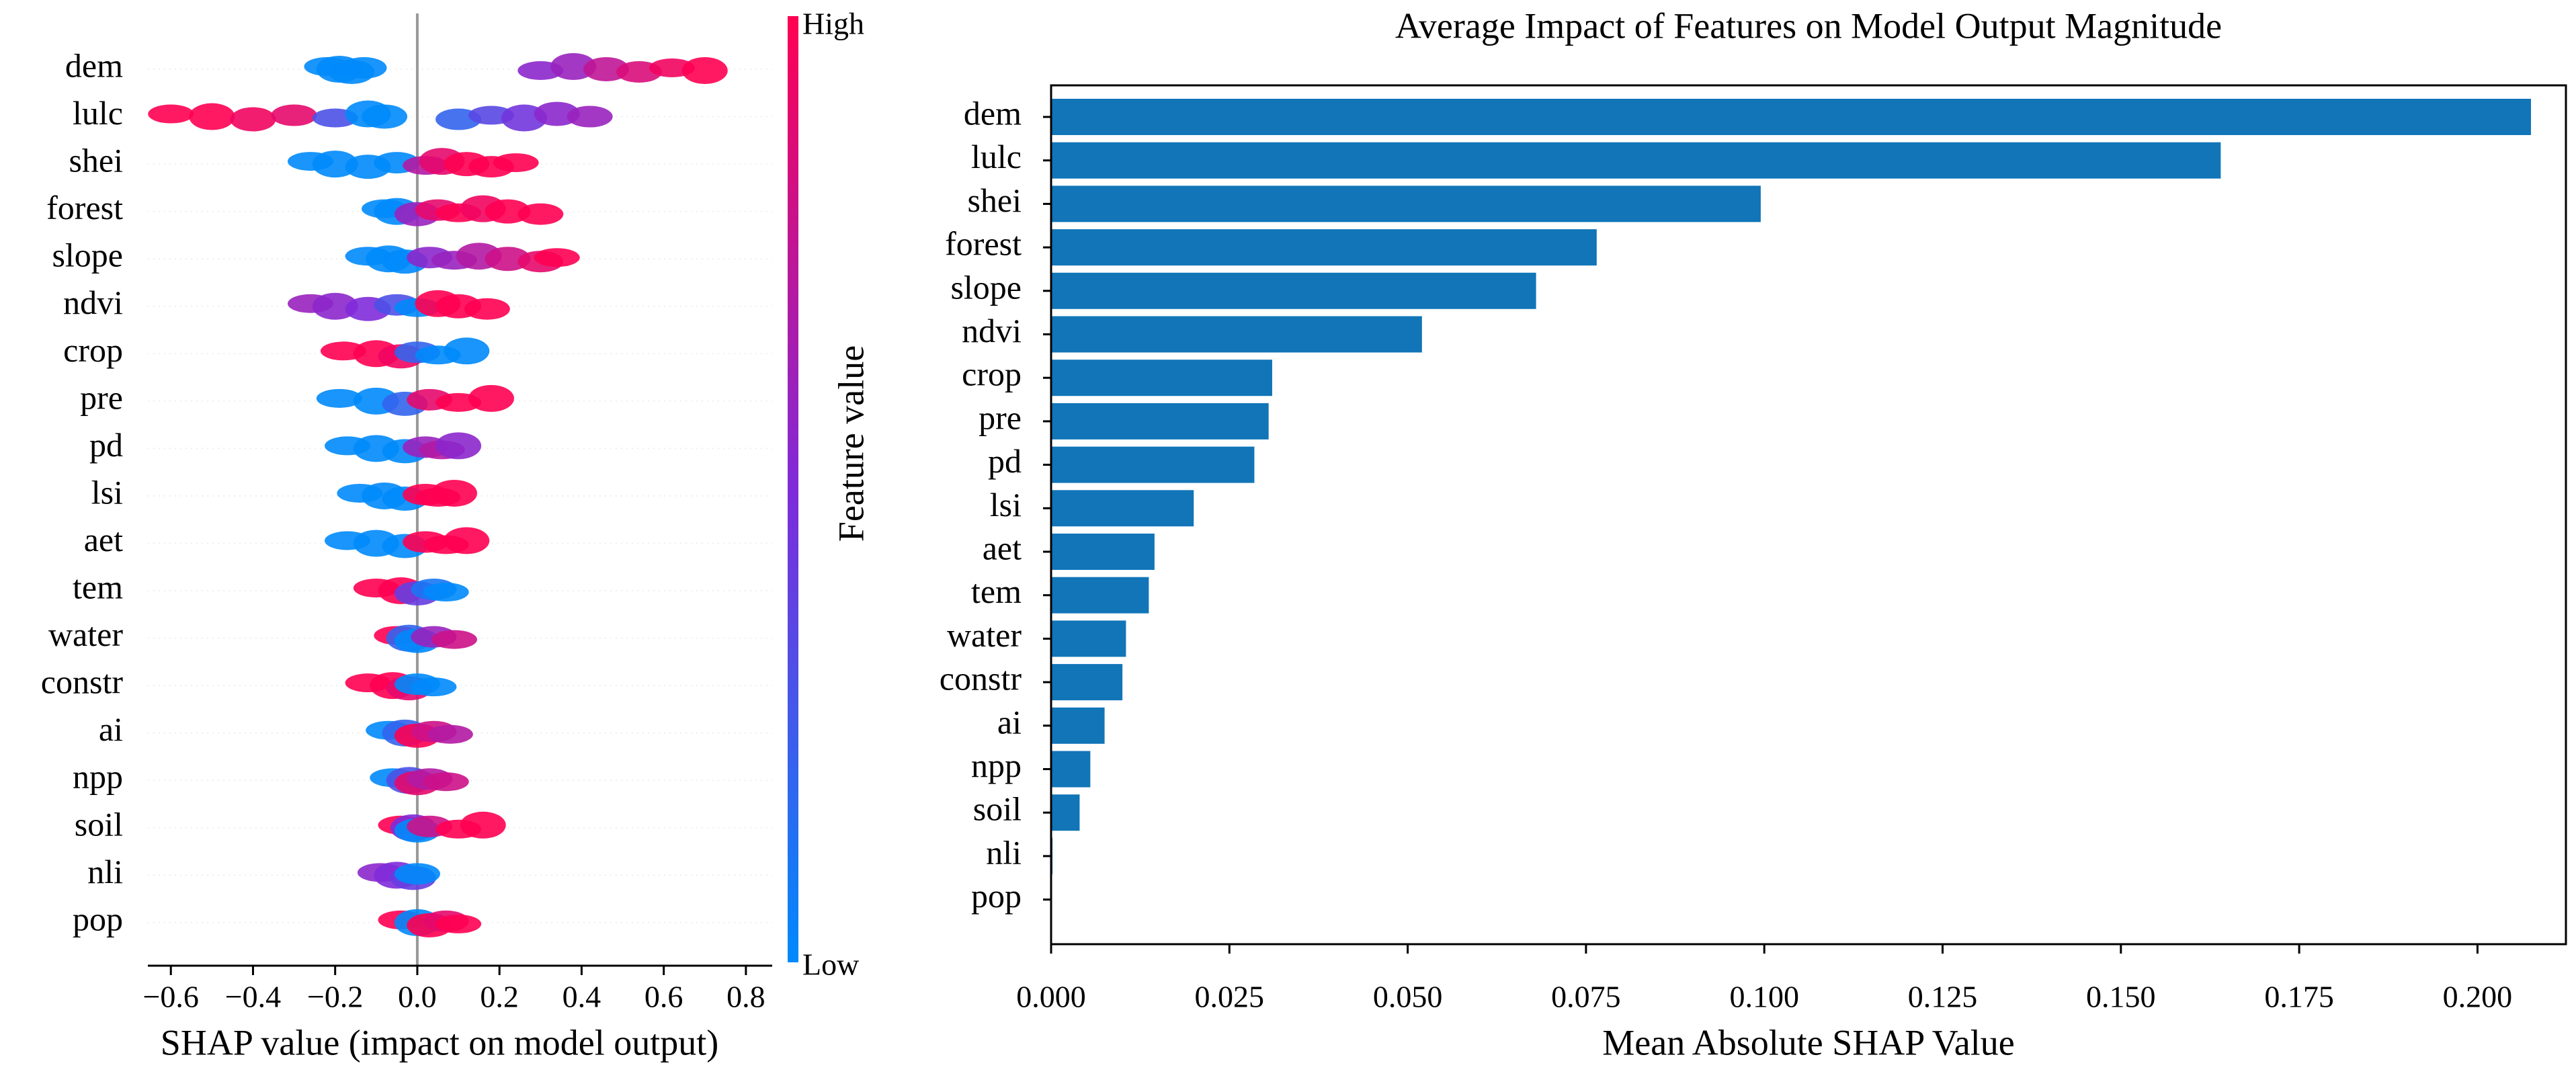 This screenshot has height=1088, width=2576. I want to click on feature-label: ndvi, so click(93, 302).